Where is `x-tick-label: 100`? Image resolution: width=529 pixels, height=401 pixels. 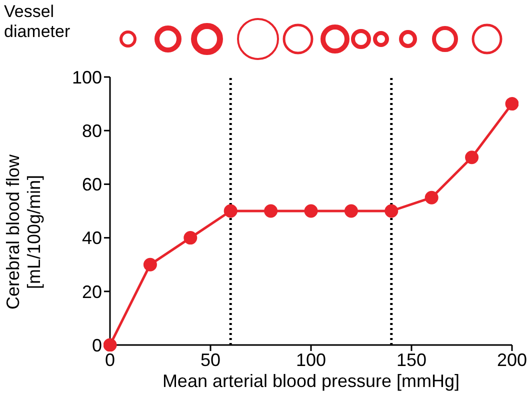 x-tick-label: 100 is located at coordinates (311, 360).